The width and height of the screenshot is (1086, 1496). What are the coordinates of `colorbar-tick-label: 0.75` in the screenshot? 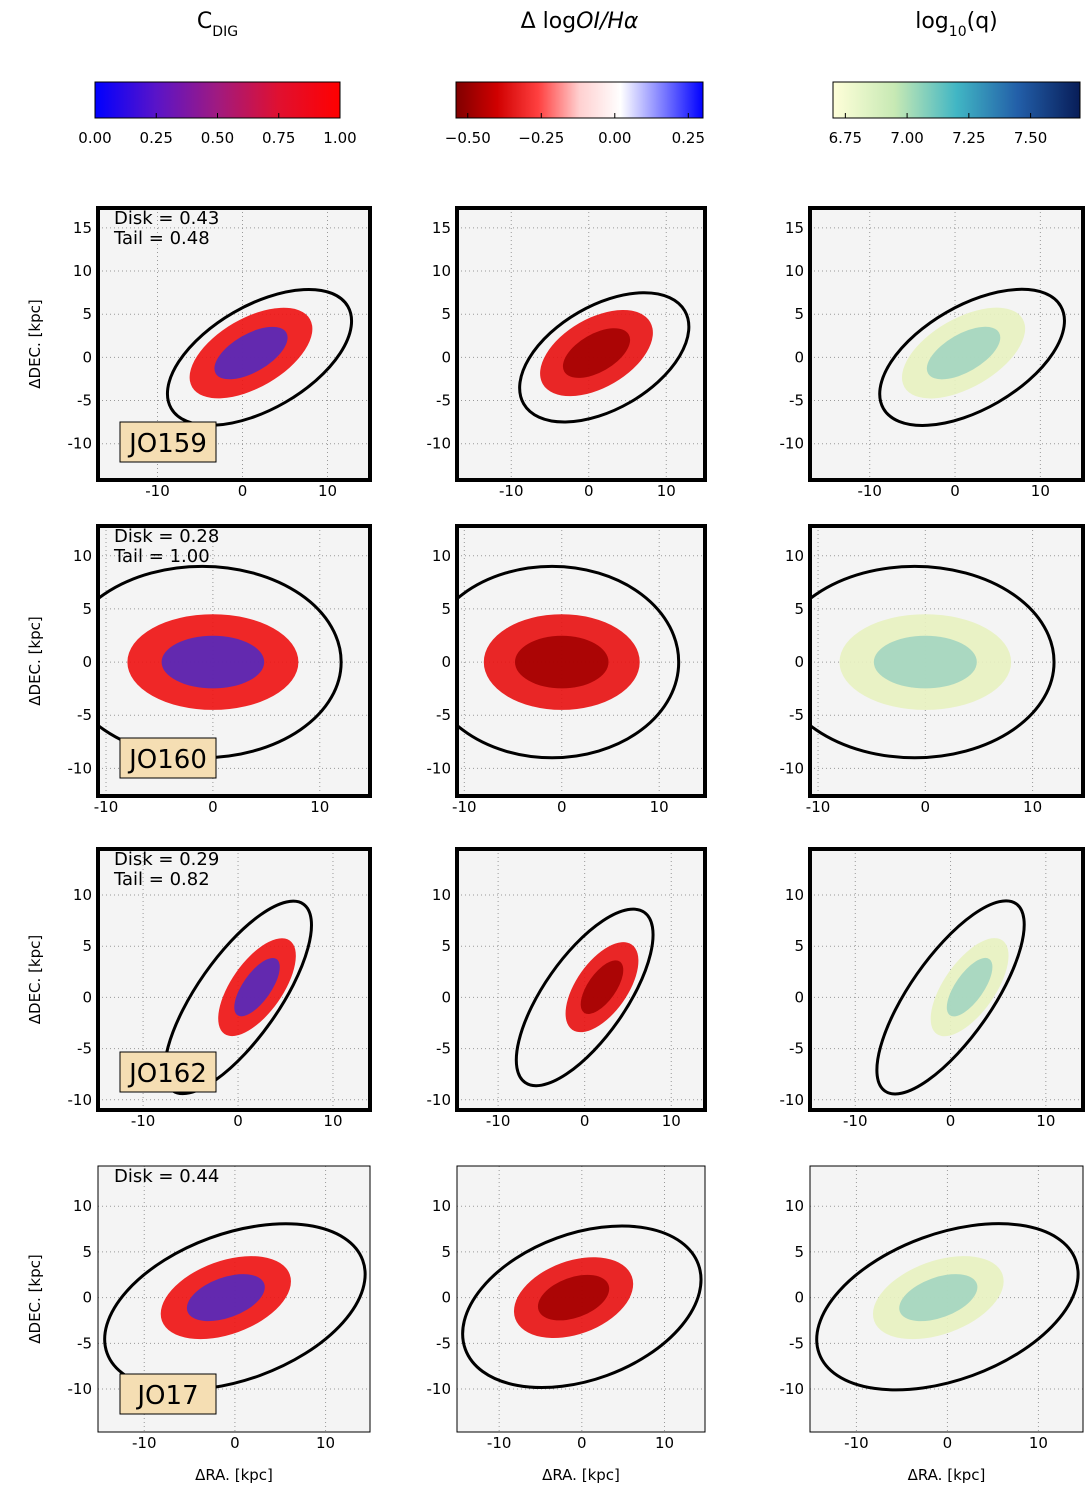 It's located at (278, 138).